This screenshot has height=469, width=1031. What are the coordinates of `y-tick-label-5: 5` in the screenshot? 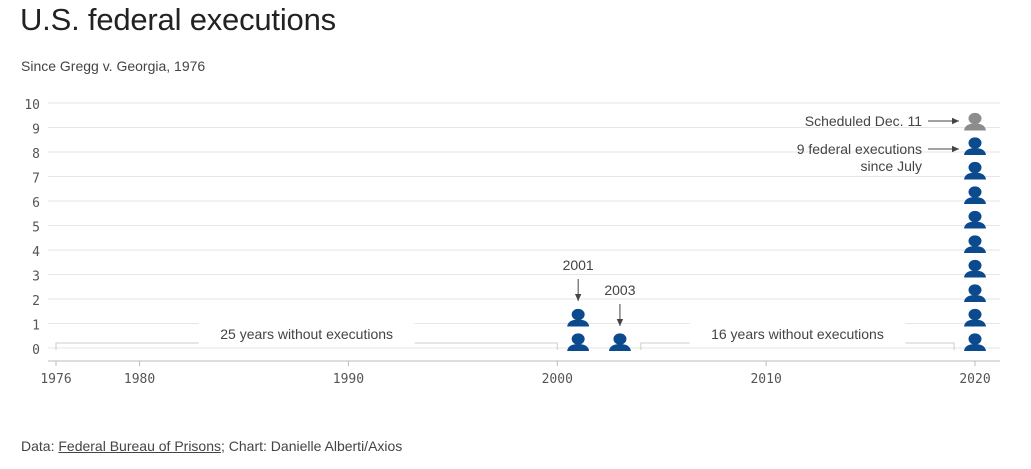 It's located at (36, 228).